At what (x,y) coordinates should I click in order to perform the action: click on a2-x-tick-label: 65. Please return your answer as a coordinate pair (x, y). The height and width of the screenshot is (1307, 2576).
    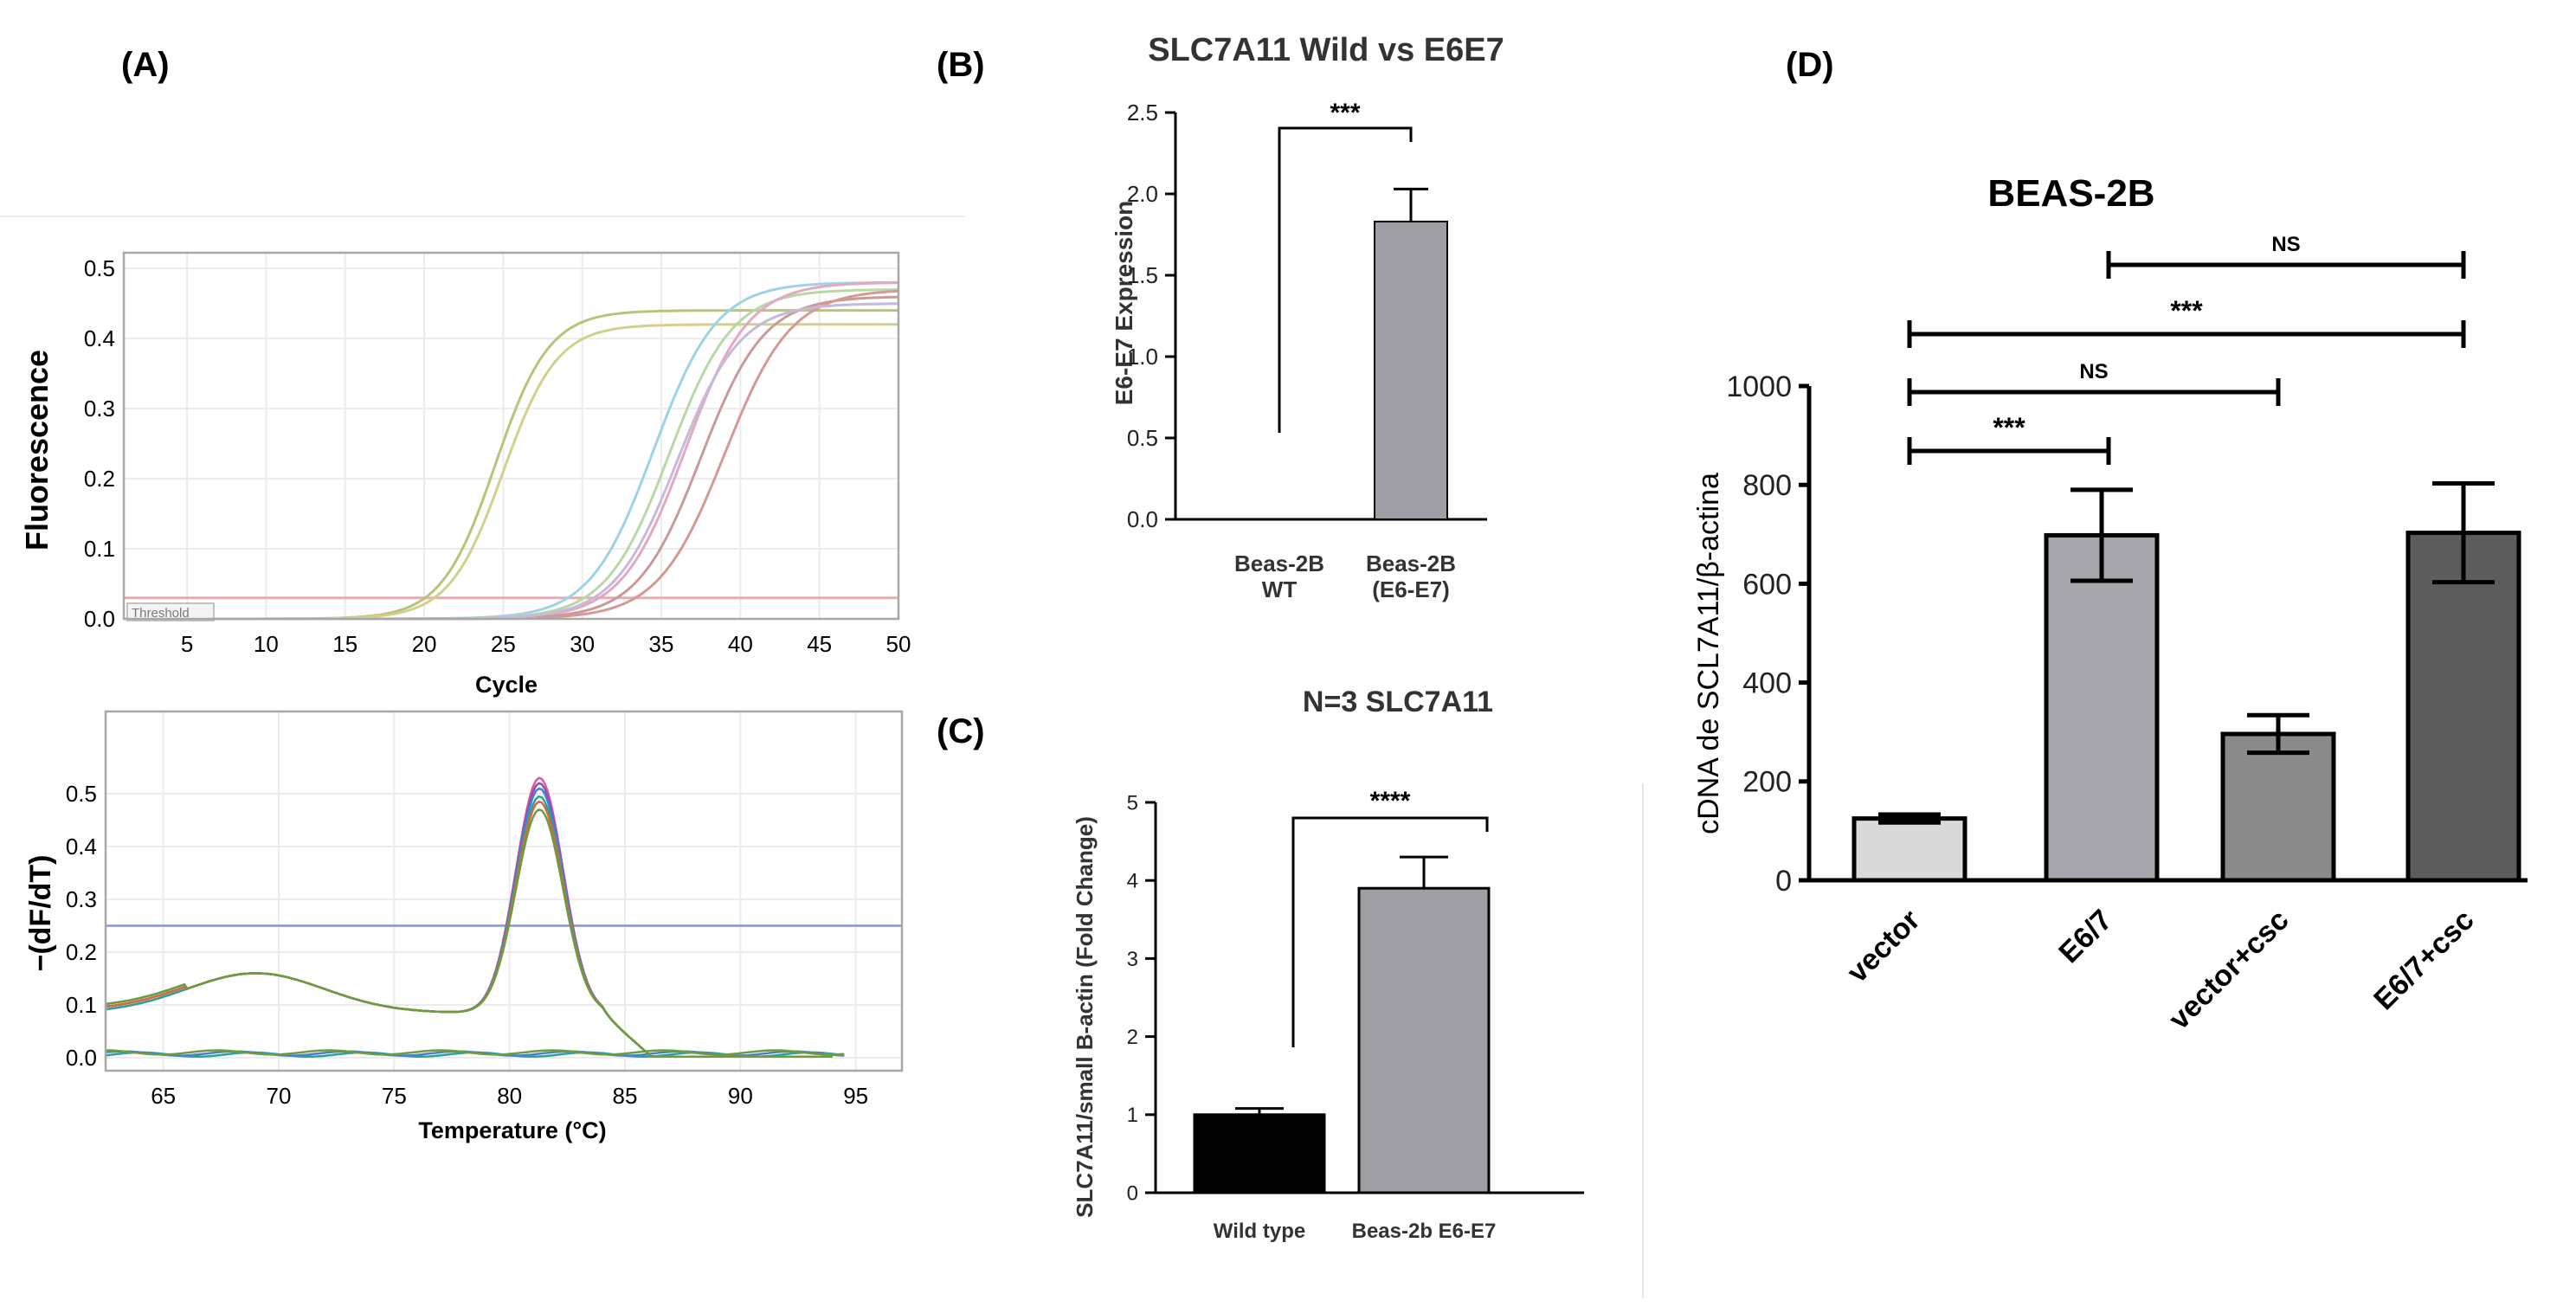
    Looking at the image, I should click on (163, 1096).